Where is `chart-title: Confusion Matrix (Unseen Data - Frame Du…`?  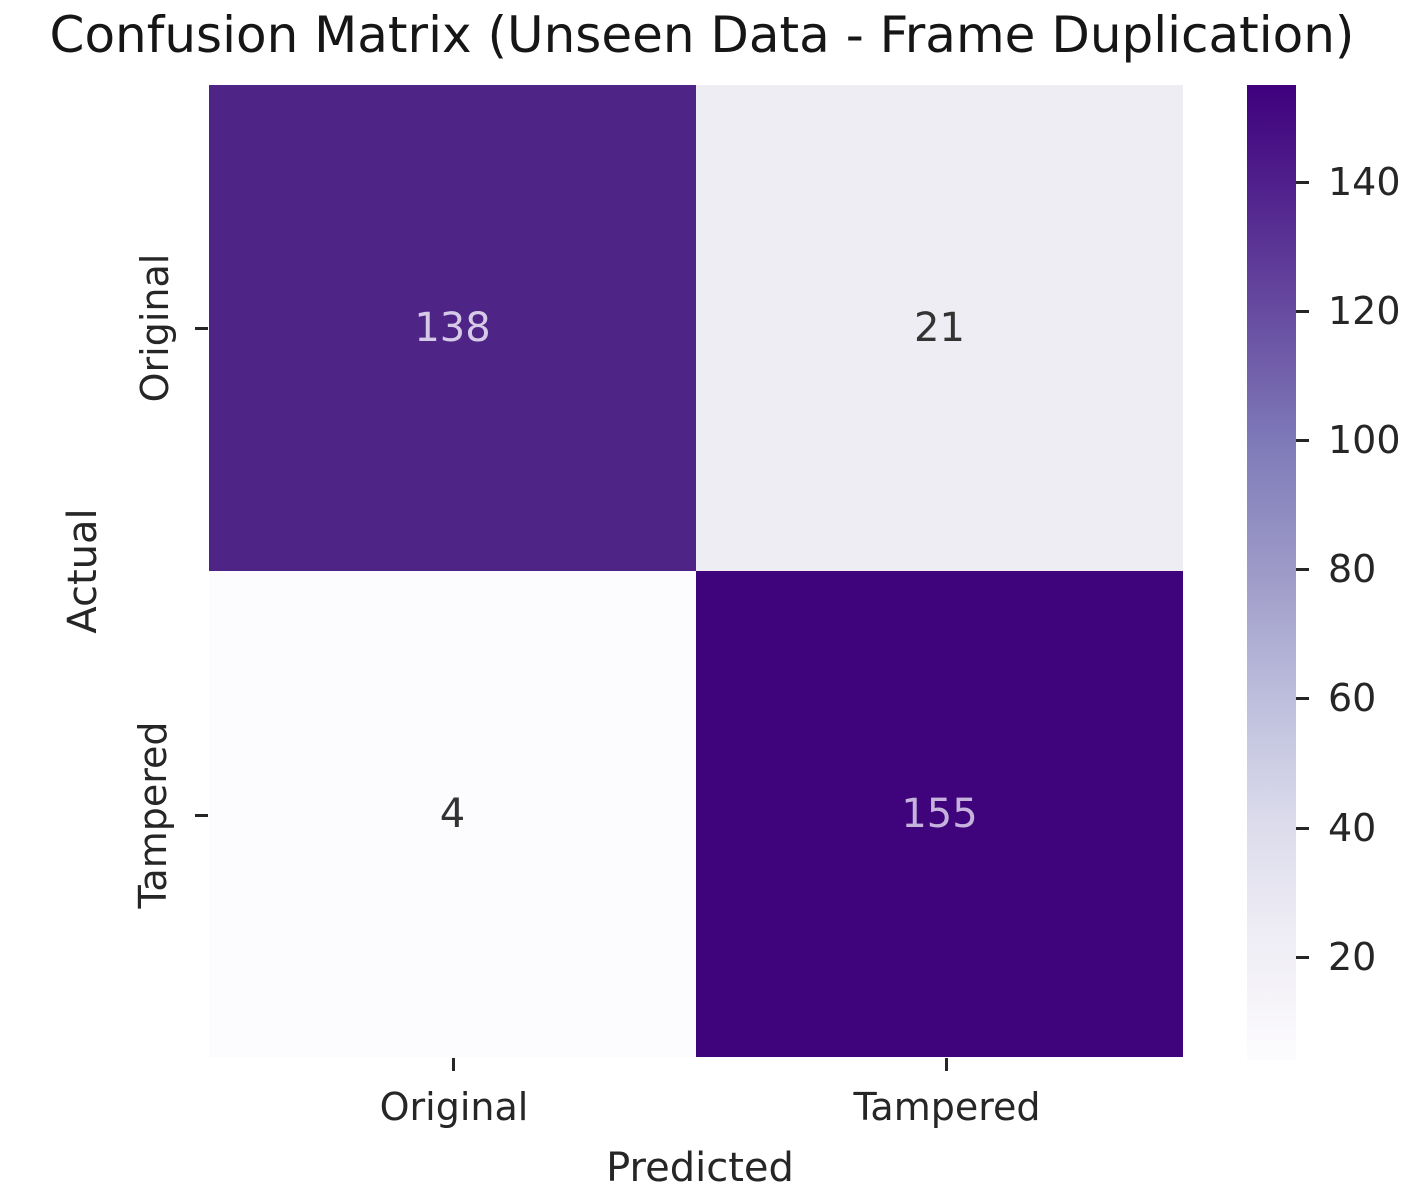
chart-title: Confusion Matrix (Unseen Data - Frame Du… is located at coordinates (702, 35).